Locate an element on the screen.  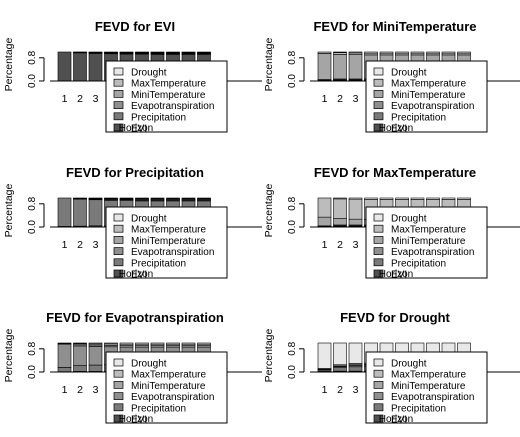
legend-swatch-drought is located at coordinates (378, 217).